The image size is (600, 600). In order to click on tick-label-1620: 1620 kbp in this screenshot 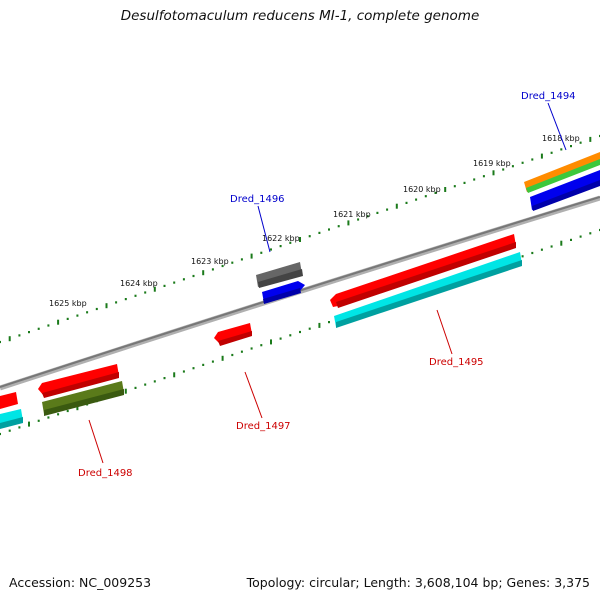, I will do `click(422, 189)`.